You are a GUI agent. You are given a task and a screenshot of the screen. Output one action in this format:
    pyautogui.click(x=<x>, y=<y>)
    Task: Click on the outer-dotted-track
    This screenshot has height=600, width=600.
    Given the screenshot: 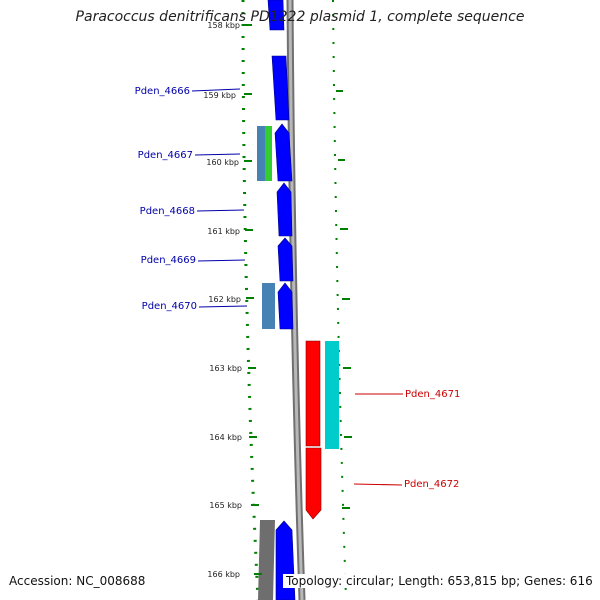 What is the action you would take?
    pyautogui.click(x=250, y=300)
    